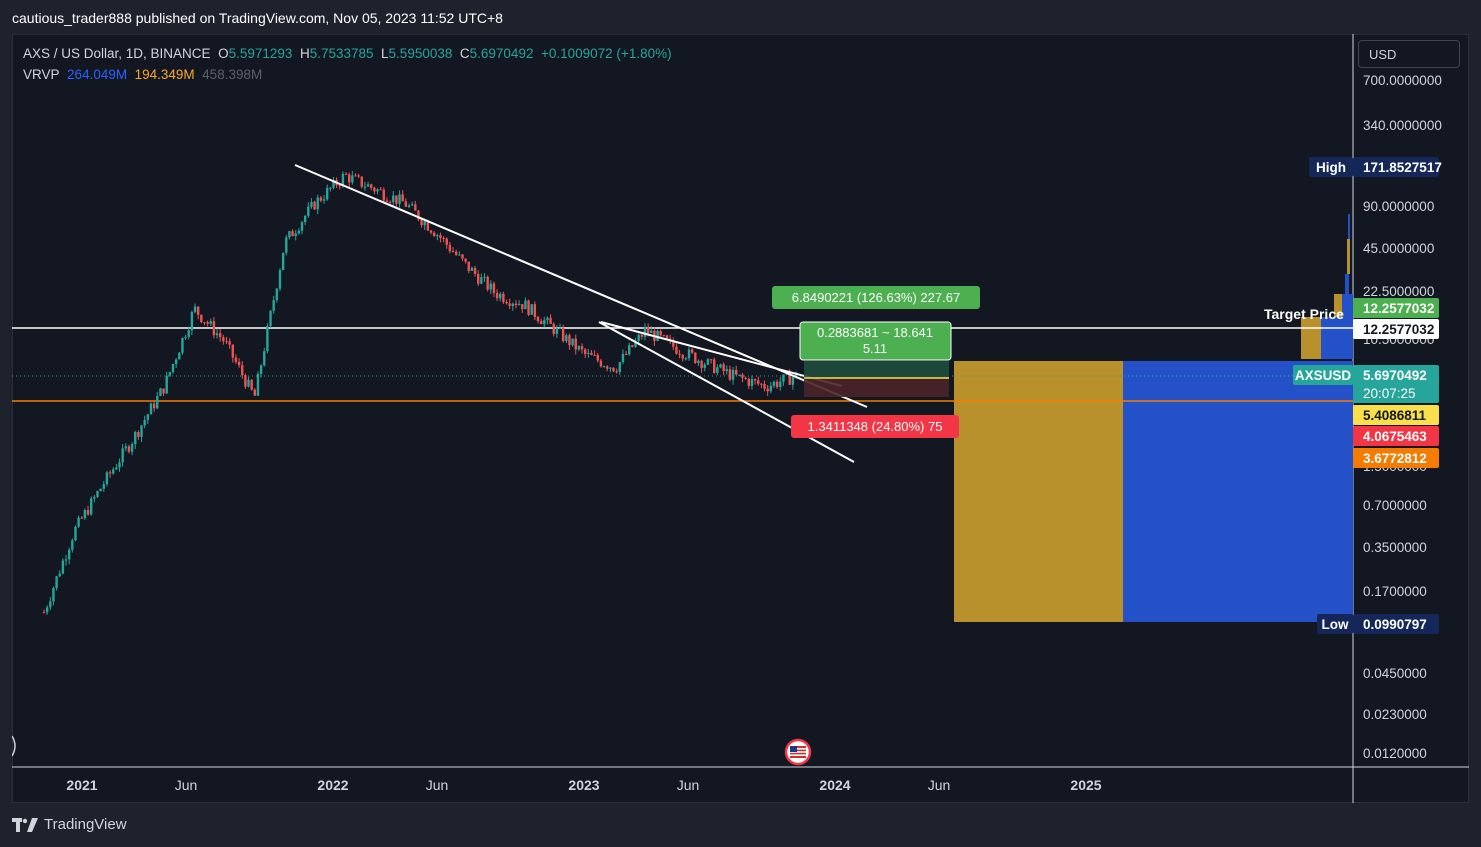  What do you see at coordinates (85, 824) in the screenshot?
I see `tradingview-brand: TradingView` at bounding box center [85, 824].